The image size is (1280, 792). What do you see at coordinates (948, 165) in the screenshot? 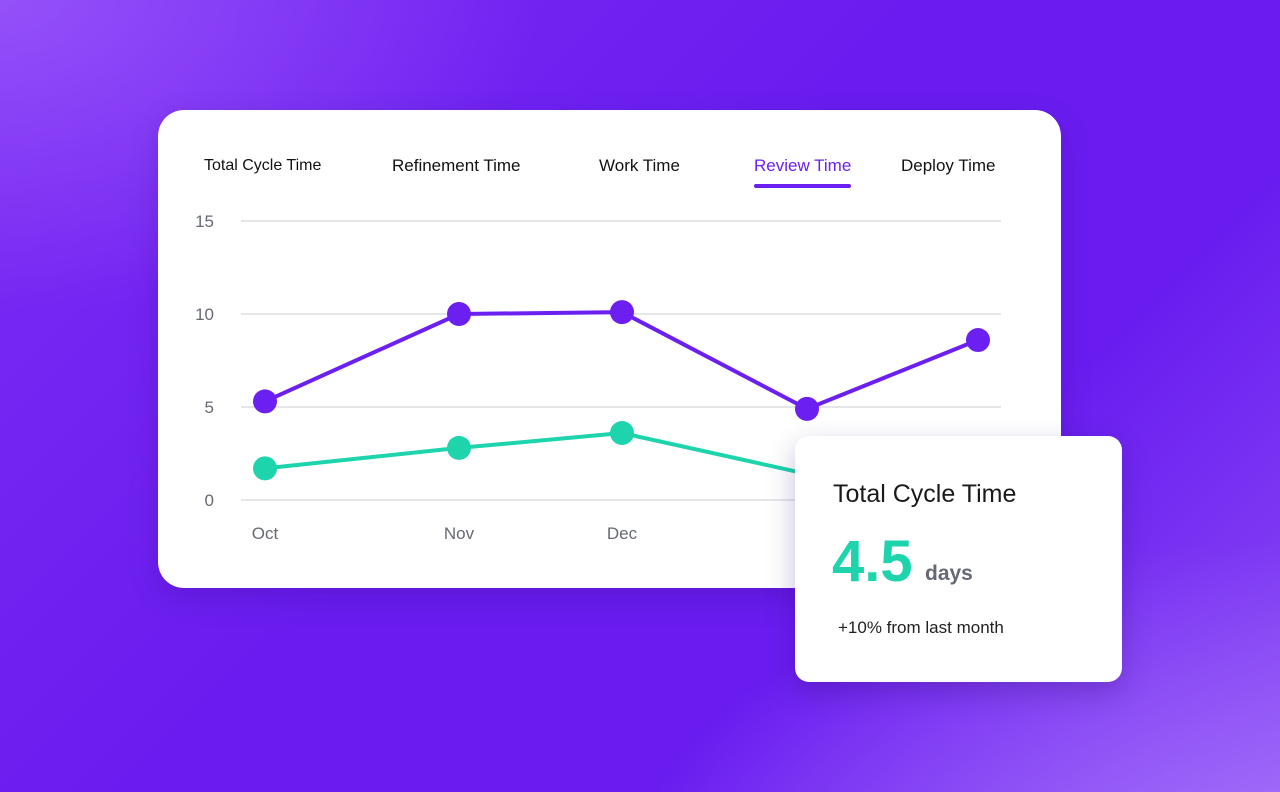
I see `tab-deploy-time: Deploy Time` at bounding box center [948, 165].